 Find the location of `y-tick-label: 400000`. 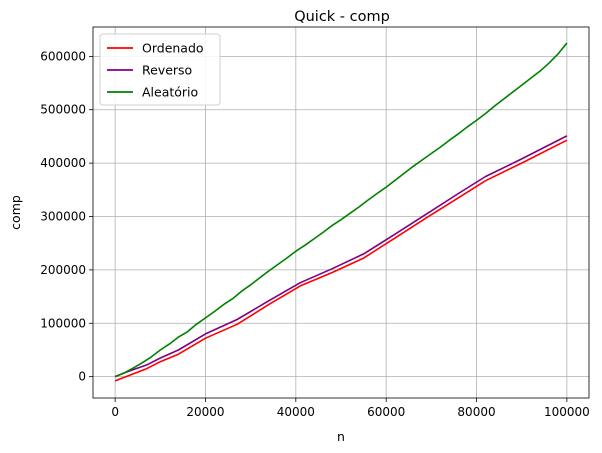

y-tick-label: 400000 is located at coordinates (63, 163).